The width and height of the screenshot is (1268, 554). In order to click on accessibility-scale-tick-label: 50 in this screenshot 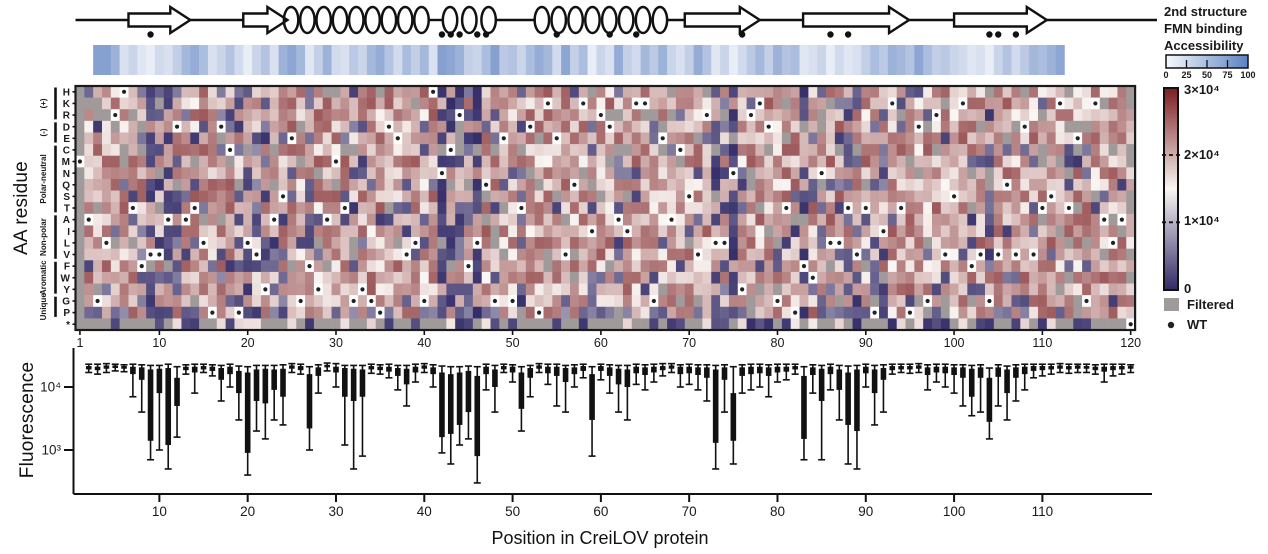, I will do `click(1207, 75)`.